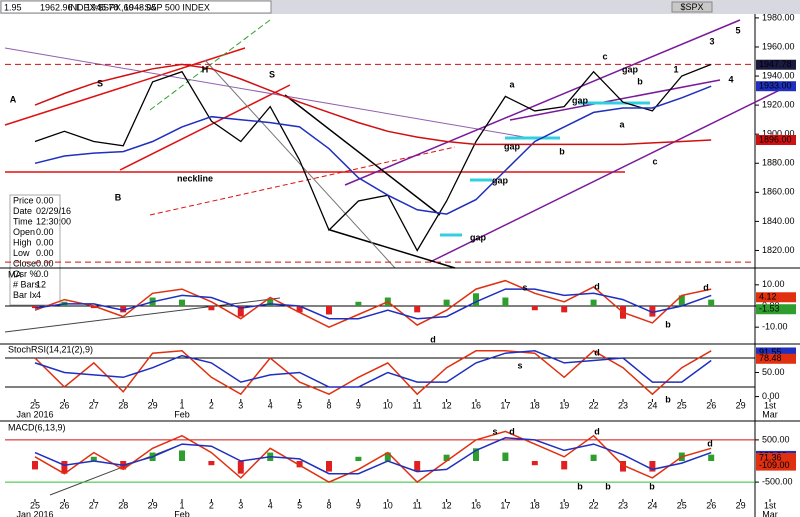 Image resolution: width=800 pixels, height=517 pixels. What do you see at coordinates (38, 295) in the screenshot?
I see `info-value: 4` at bounding box center [38, 295].